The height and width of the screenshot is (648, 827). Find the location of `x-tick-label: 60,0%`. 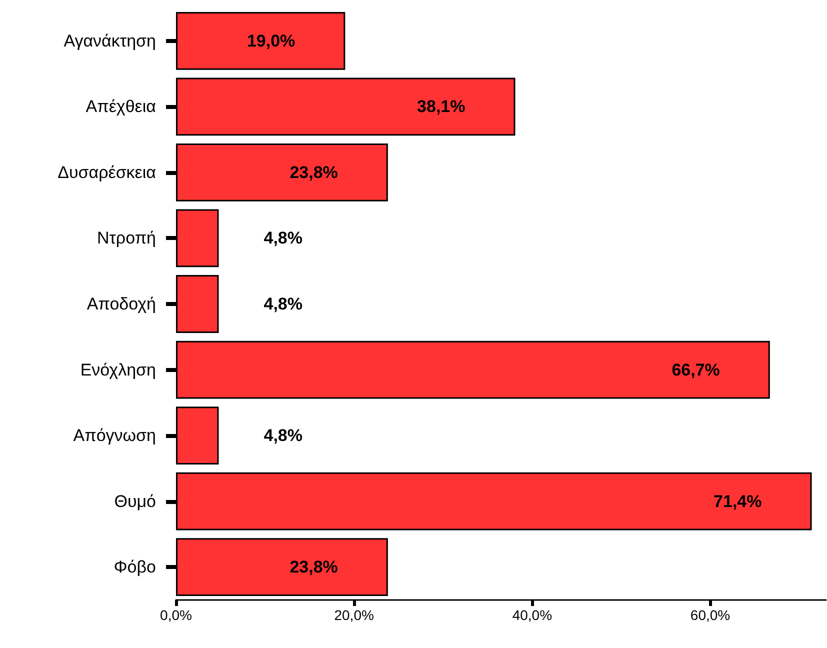

x-tick-label: 60,0% is located at coordinates (710, 615).